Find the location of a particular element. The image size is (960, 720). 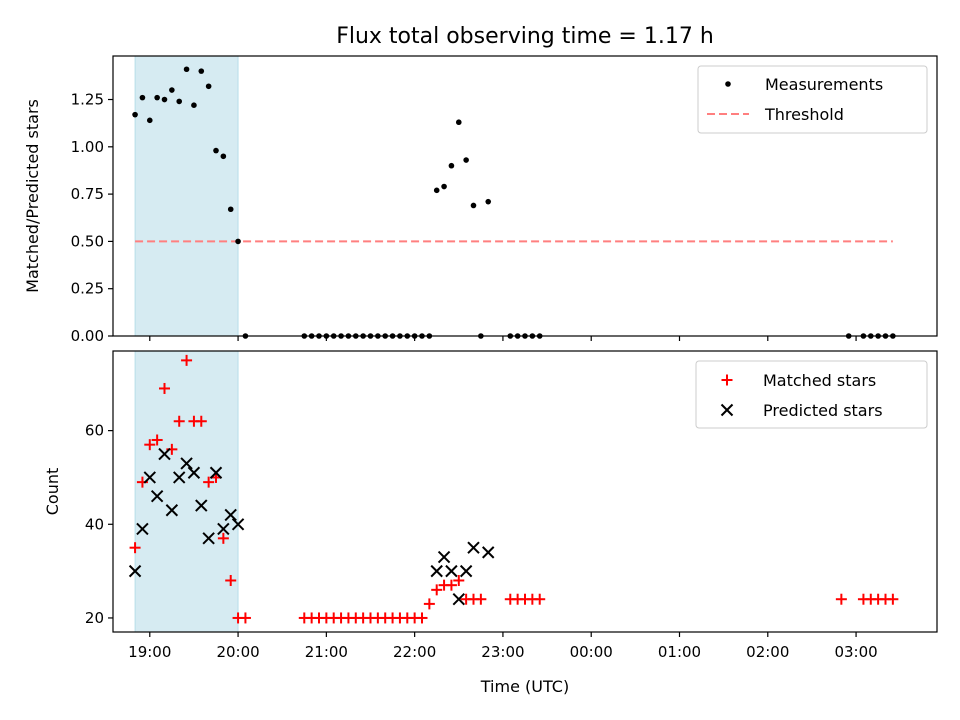

legend-measurements-label: Measurements is located at coordinates (824, 84).